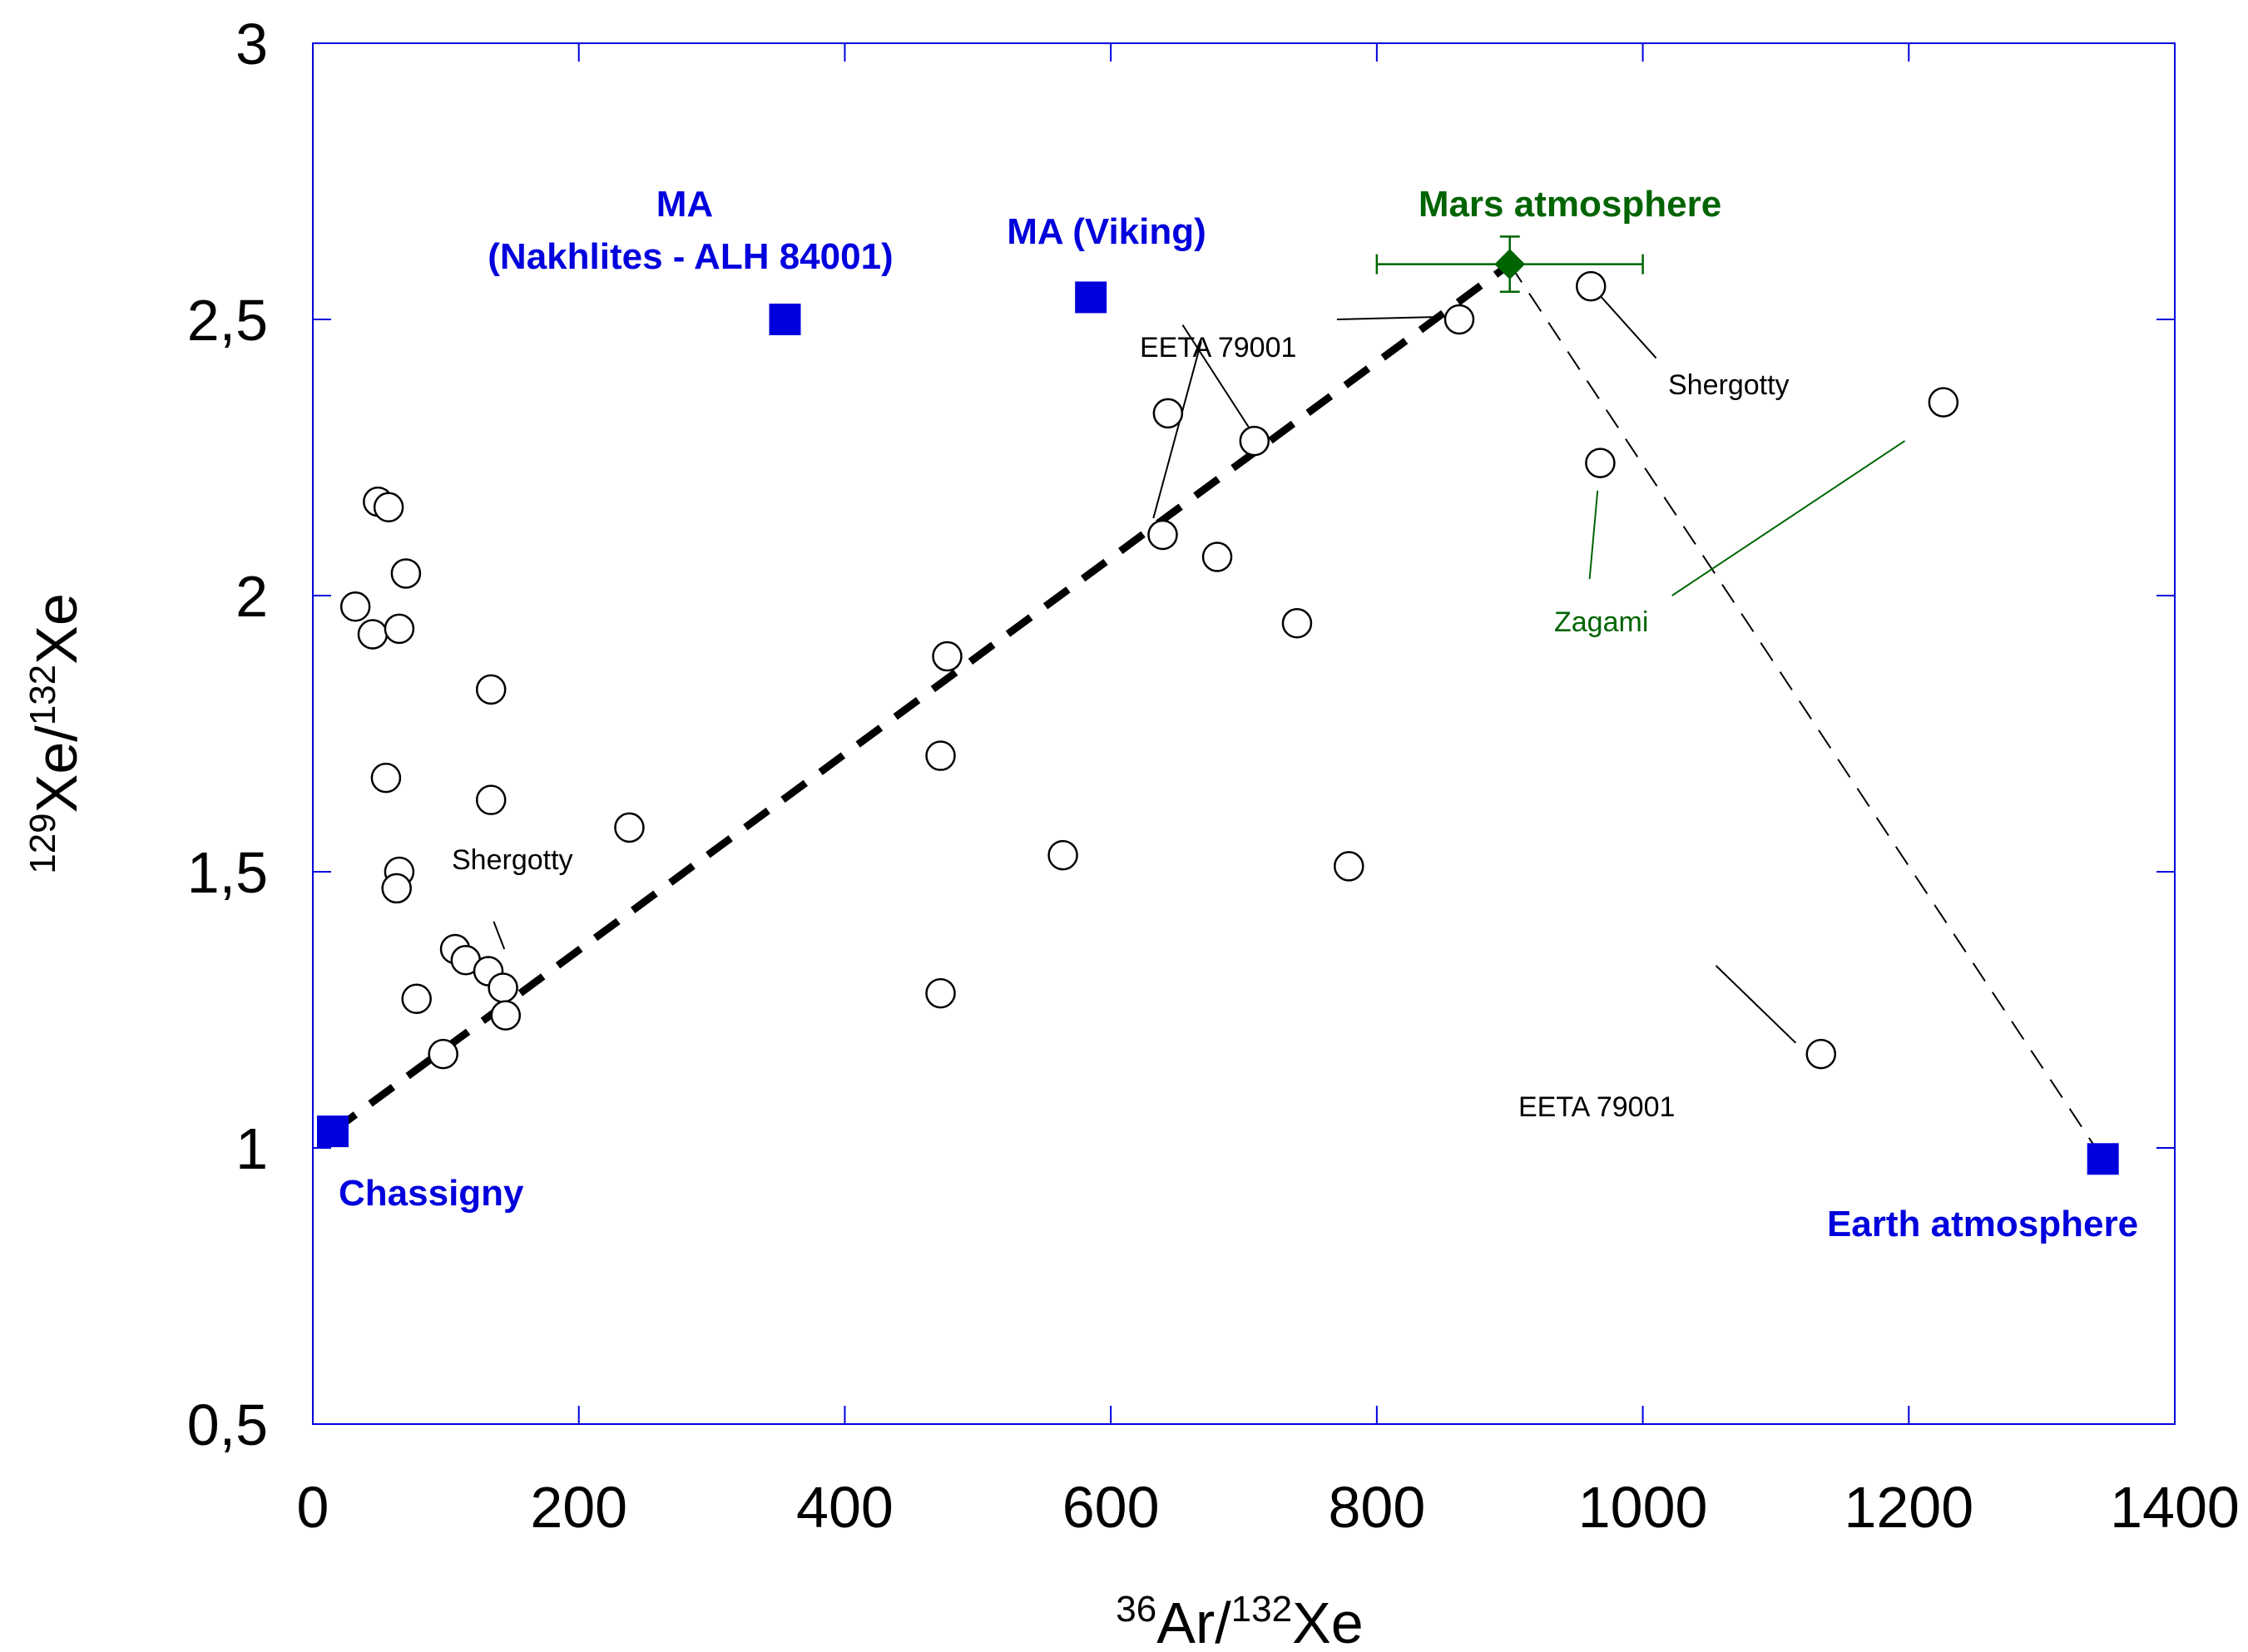  I want to click on x-axis-title: 36Ar/132Xe, so click(1239, 1620).